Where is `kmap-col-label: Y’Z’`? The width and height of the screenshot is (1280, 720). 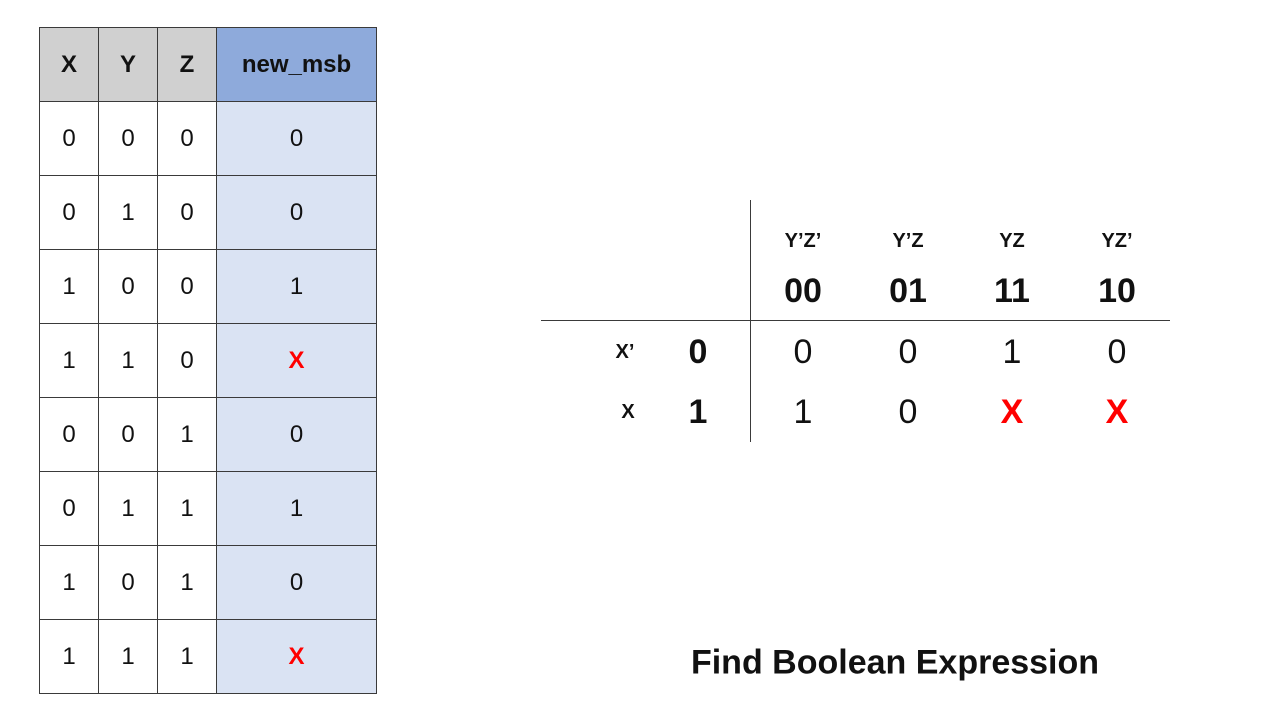
kmap-col-label: Y’Z’ is located at coordinates (803, 241).